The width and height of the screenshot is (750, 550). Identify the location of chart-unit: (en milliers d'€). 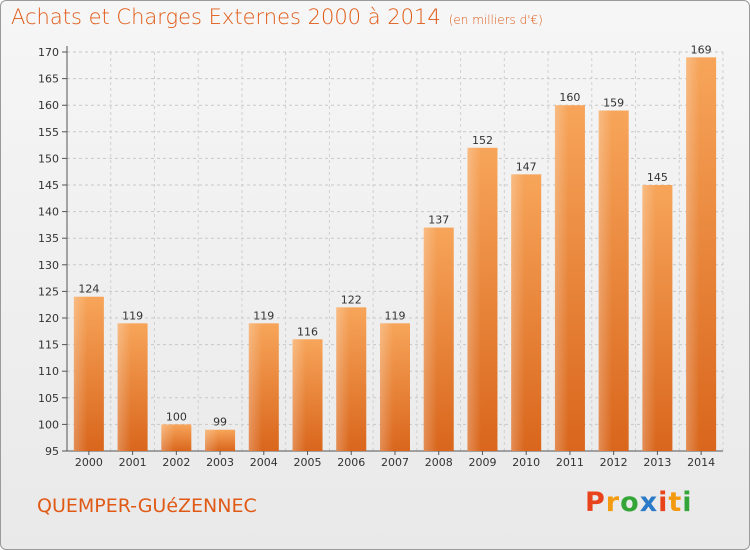
(495, 20).